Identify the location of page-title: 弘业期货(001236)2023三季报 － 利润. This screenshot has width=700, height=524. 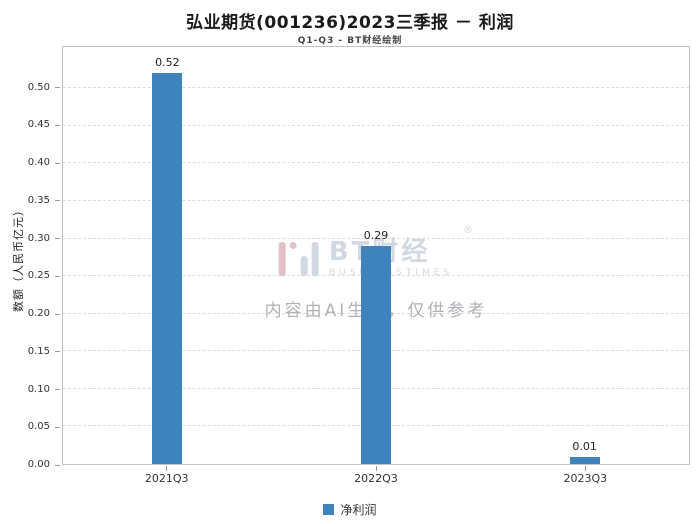
(350, 23).